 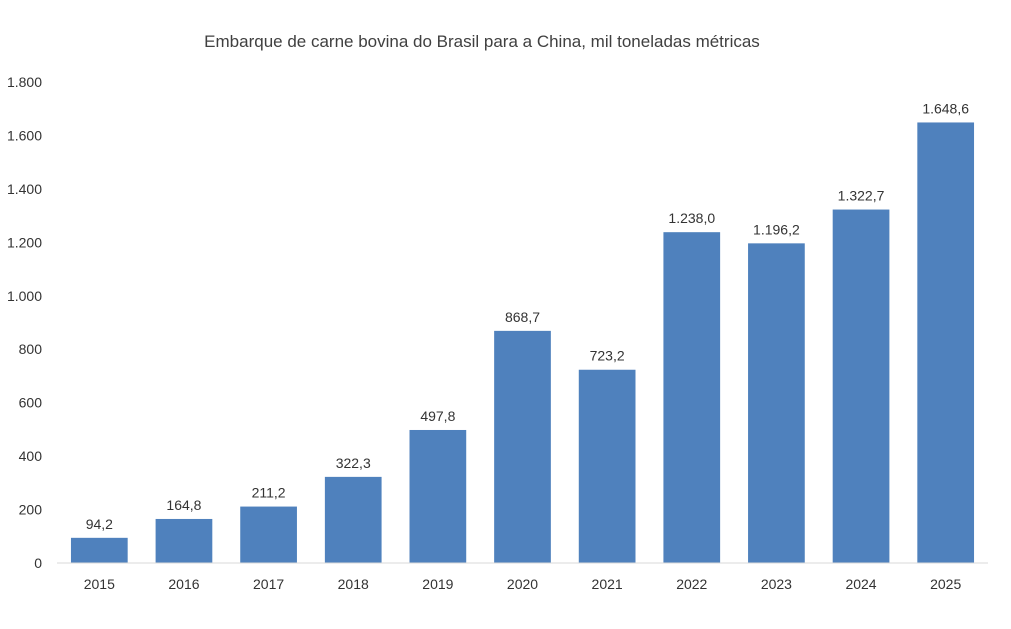 I want to click on y-tick-label: 800, so click(x=31, y=349).